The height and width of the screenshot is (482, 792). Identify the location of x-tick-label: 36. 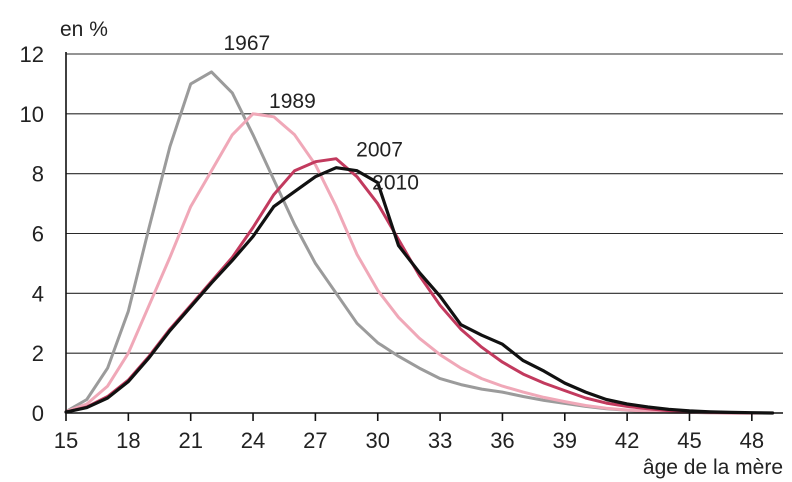
(502, 440).